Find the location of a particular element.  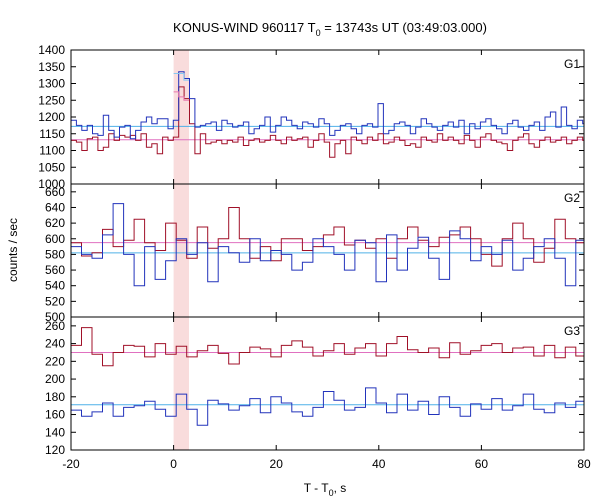

y-tick-label: 1100 is located at coordinates (52, 151).